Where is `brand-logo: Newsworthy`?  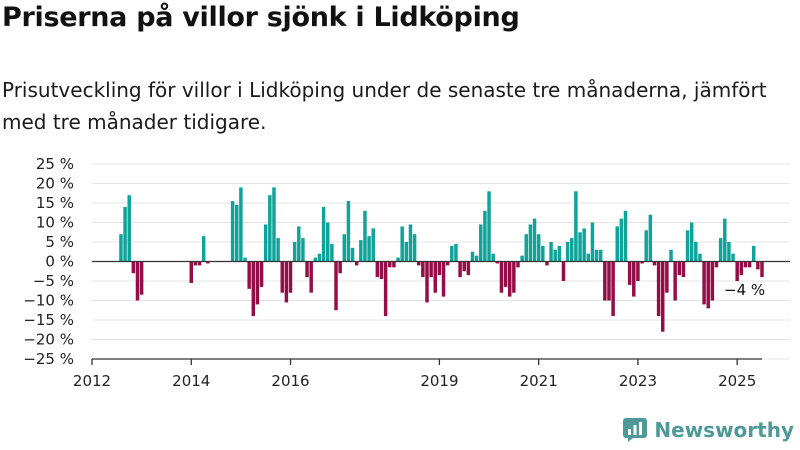 brand-logo: Newsworthy is located at coordinates (708, 430).